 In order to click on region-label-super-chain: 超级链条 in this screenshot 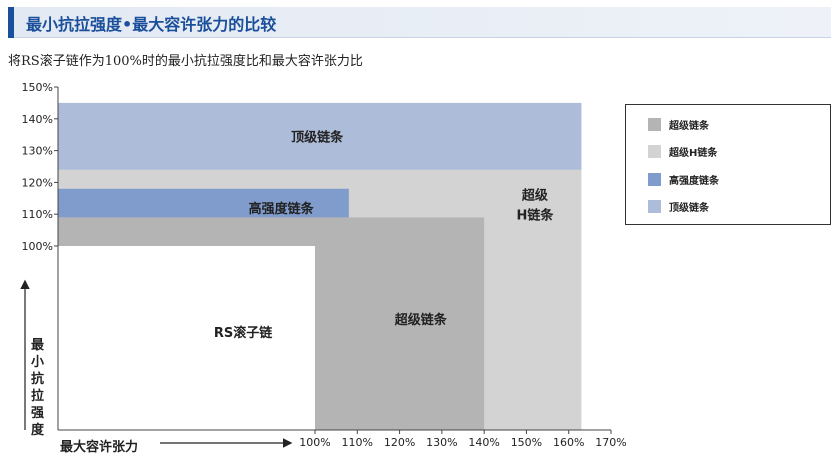, I will do `click(421, 320)`.